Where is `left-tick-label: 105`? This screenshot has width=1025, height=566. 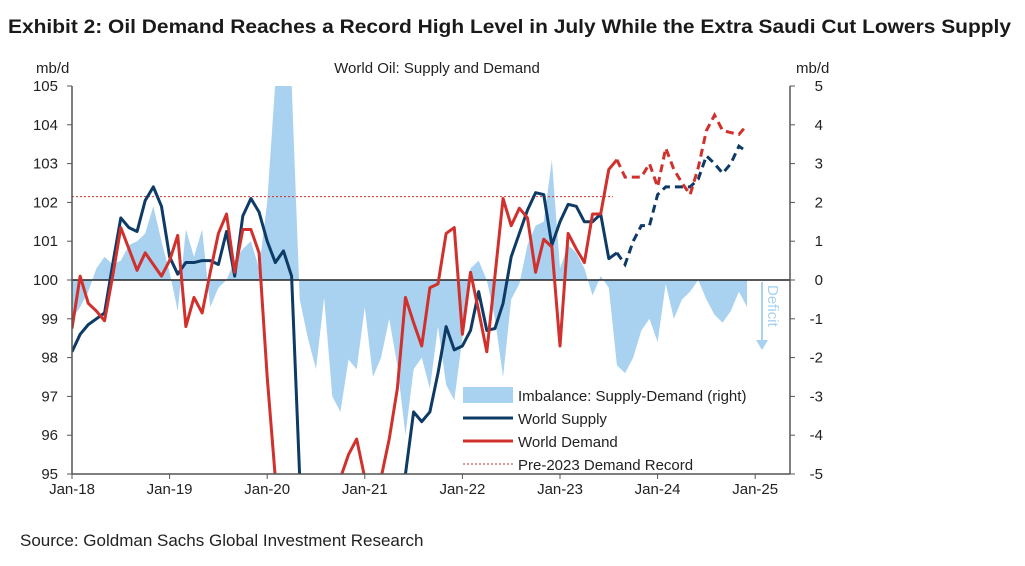 left-tick-label: 105 is located at coordinates (45, 86).